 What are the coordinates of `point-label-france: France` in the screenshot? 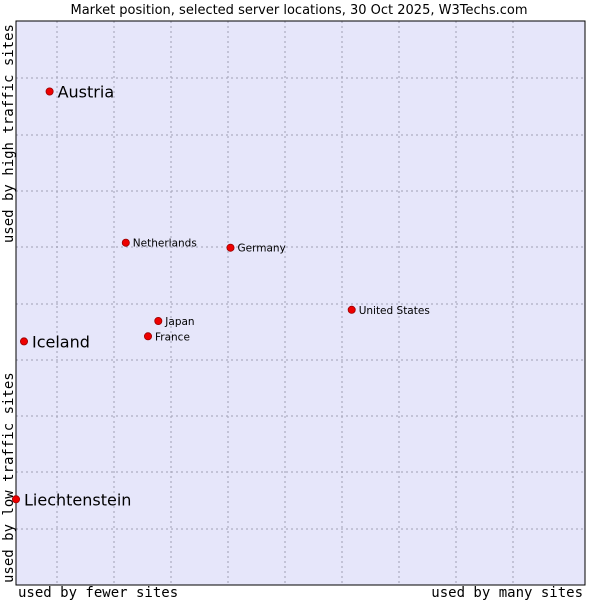 It's located at (172, 337).